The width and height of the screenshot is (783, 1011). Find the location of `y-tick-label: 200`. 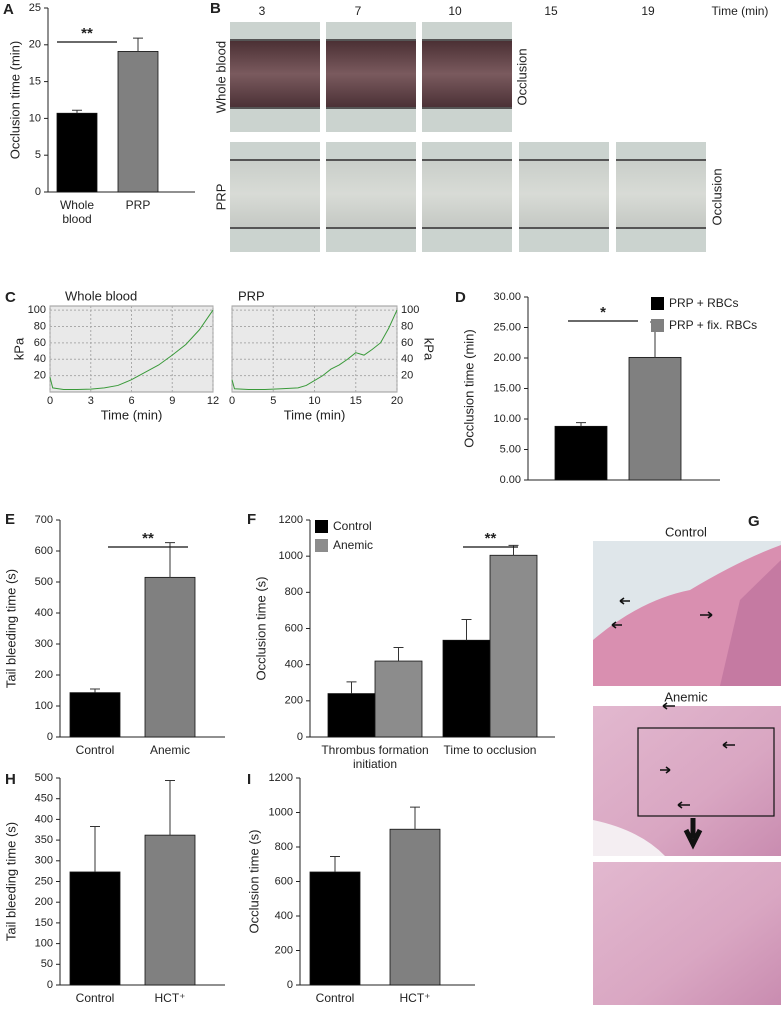

y-tick-label: 200 is located at coordinates (284, 950).